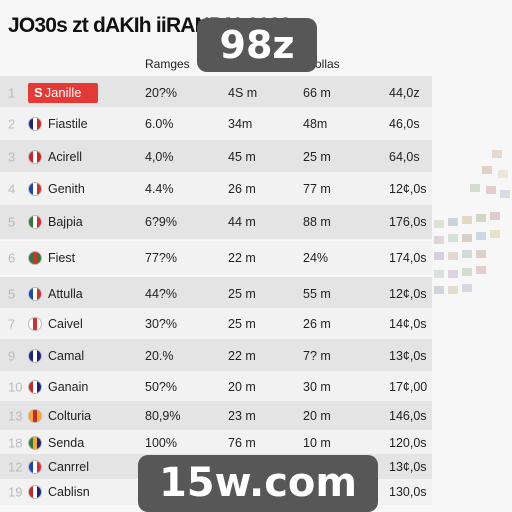  What do you see at coordinates (159, 188) in the screenshot?
I see `row-value-1: 4.4%` at bounding box center [159, 188].